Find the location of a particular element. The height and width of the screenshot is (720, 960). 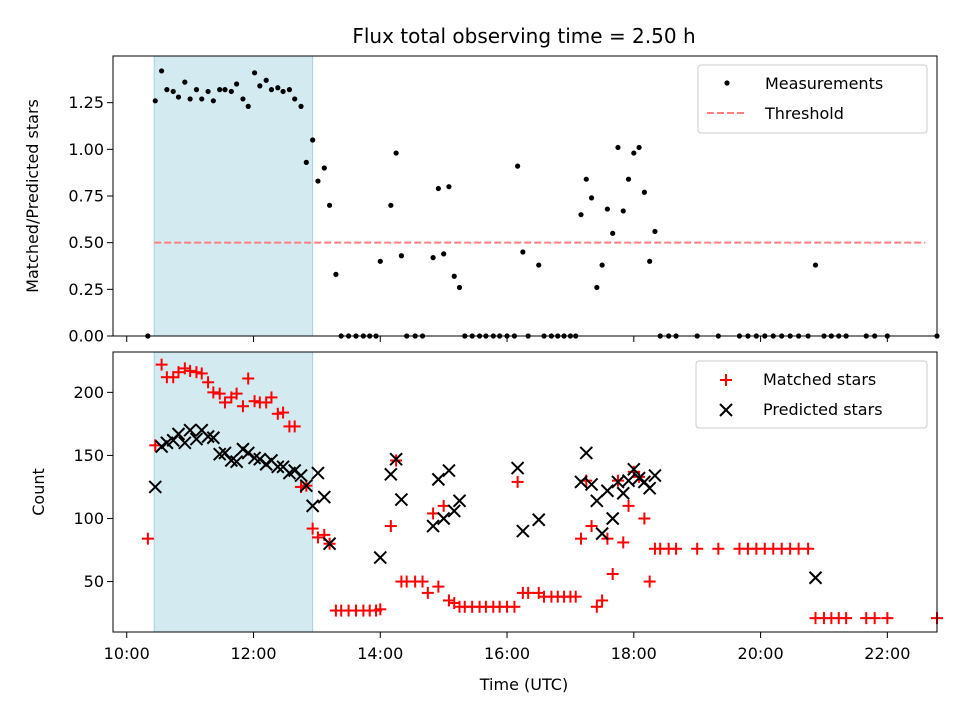

counts-legend: Matched stars Predicted stars is located at coordinates (811, 394).